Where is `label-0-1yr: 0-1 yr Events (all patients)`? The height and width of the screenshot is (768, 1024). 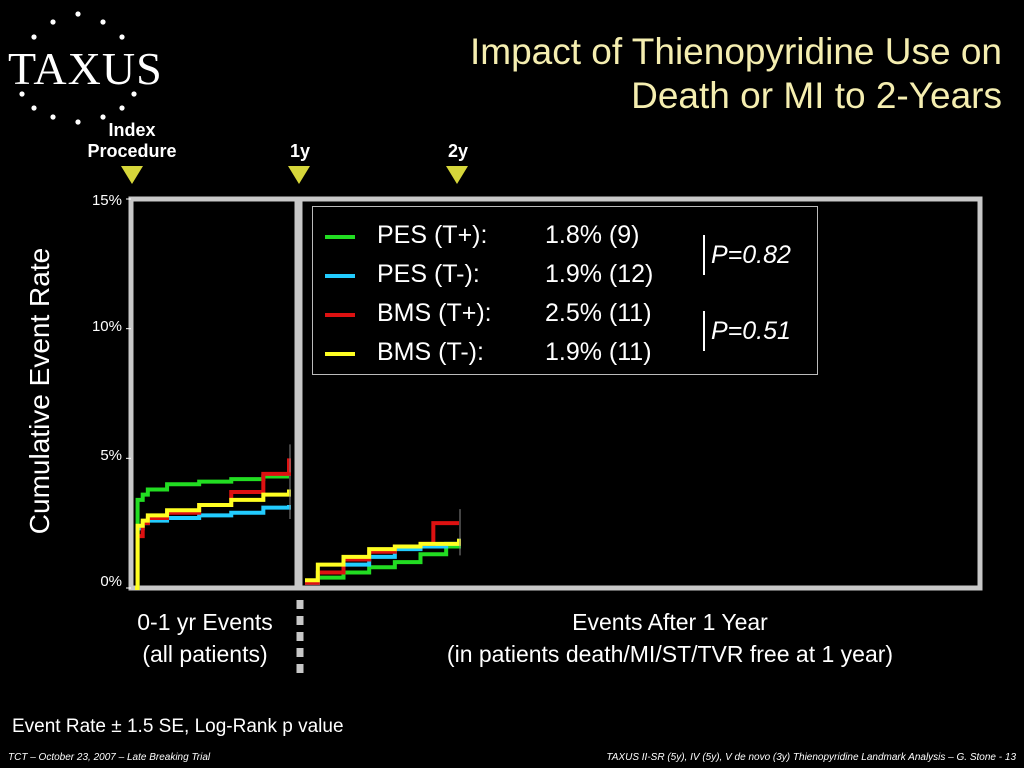
label-0-1yr: 0-1 yr Events (all patients) is located at coordinates (205, 638).